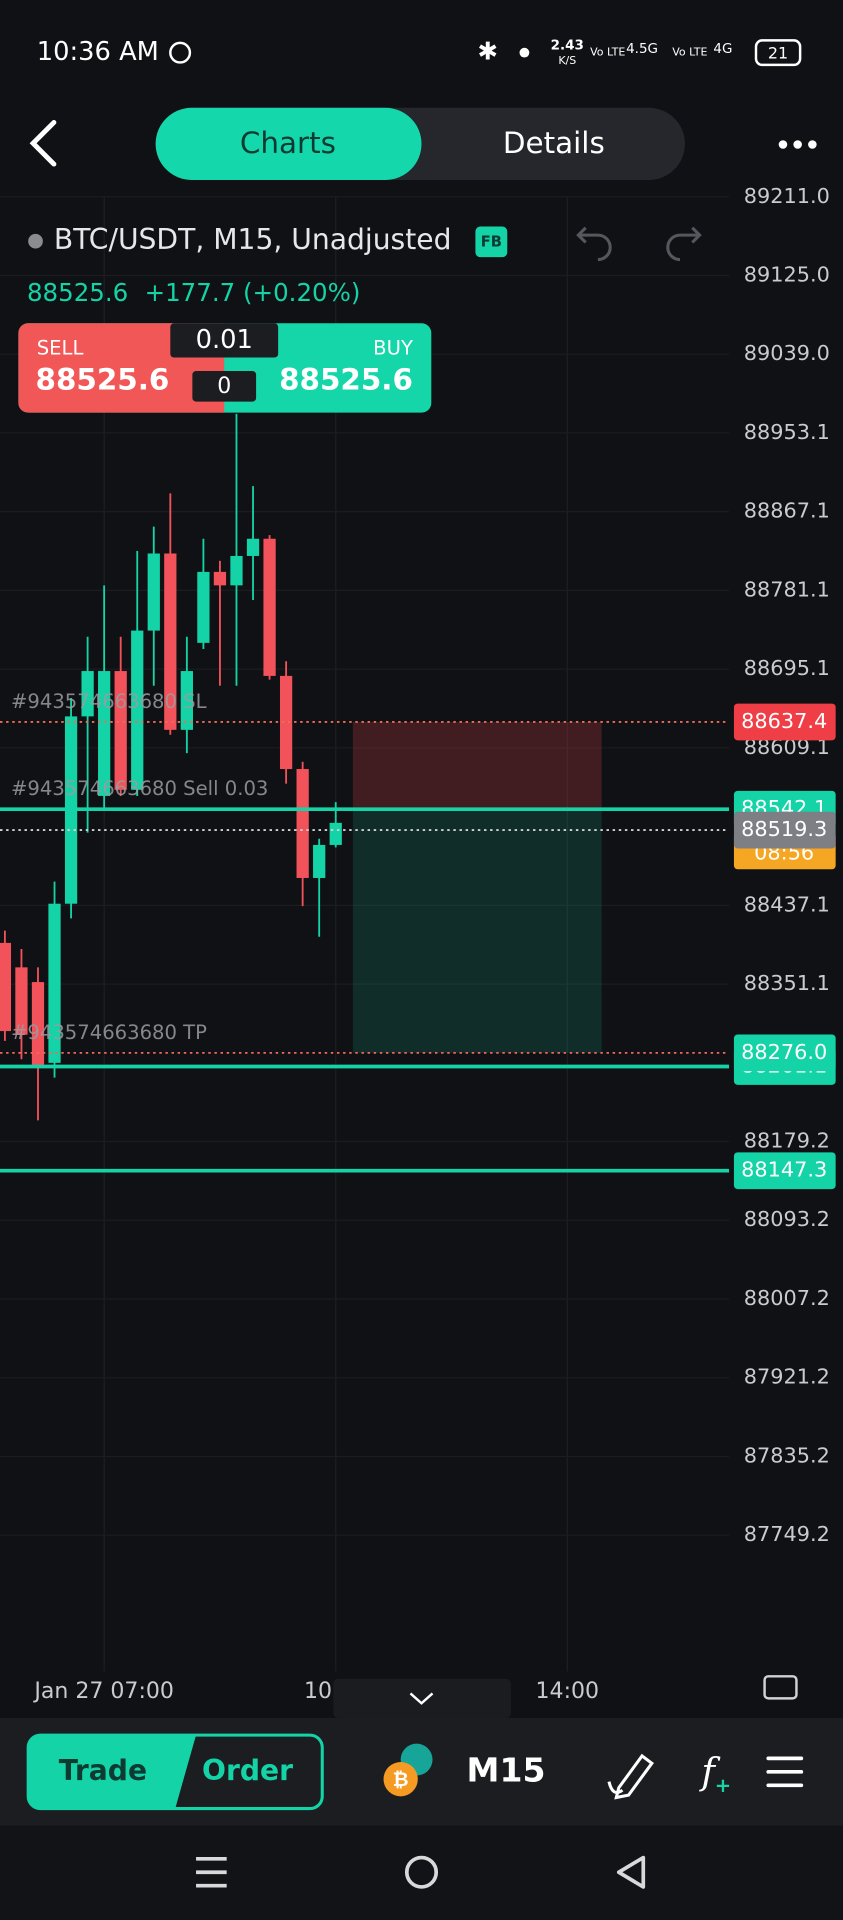  What do you see at coordinates (477, 931) in the screenshot?
I see `take-profit-zone` at bounding box center [477, 931].